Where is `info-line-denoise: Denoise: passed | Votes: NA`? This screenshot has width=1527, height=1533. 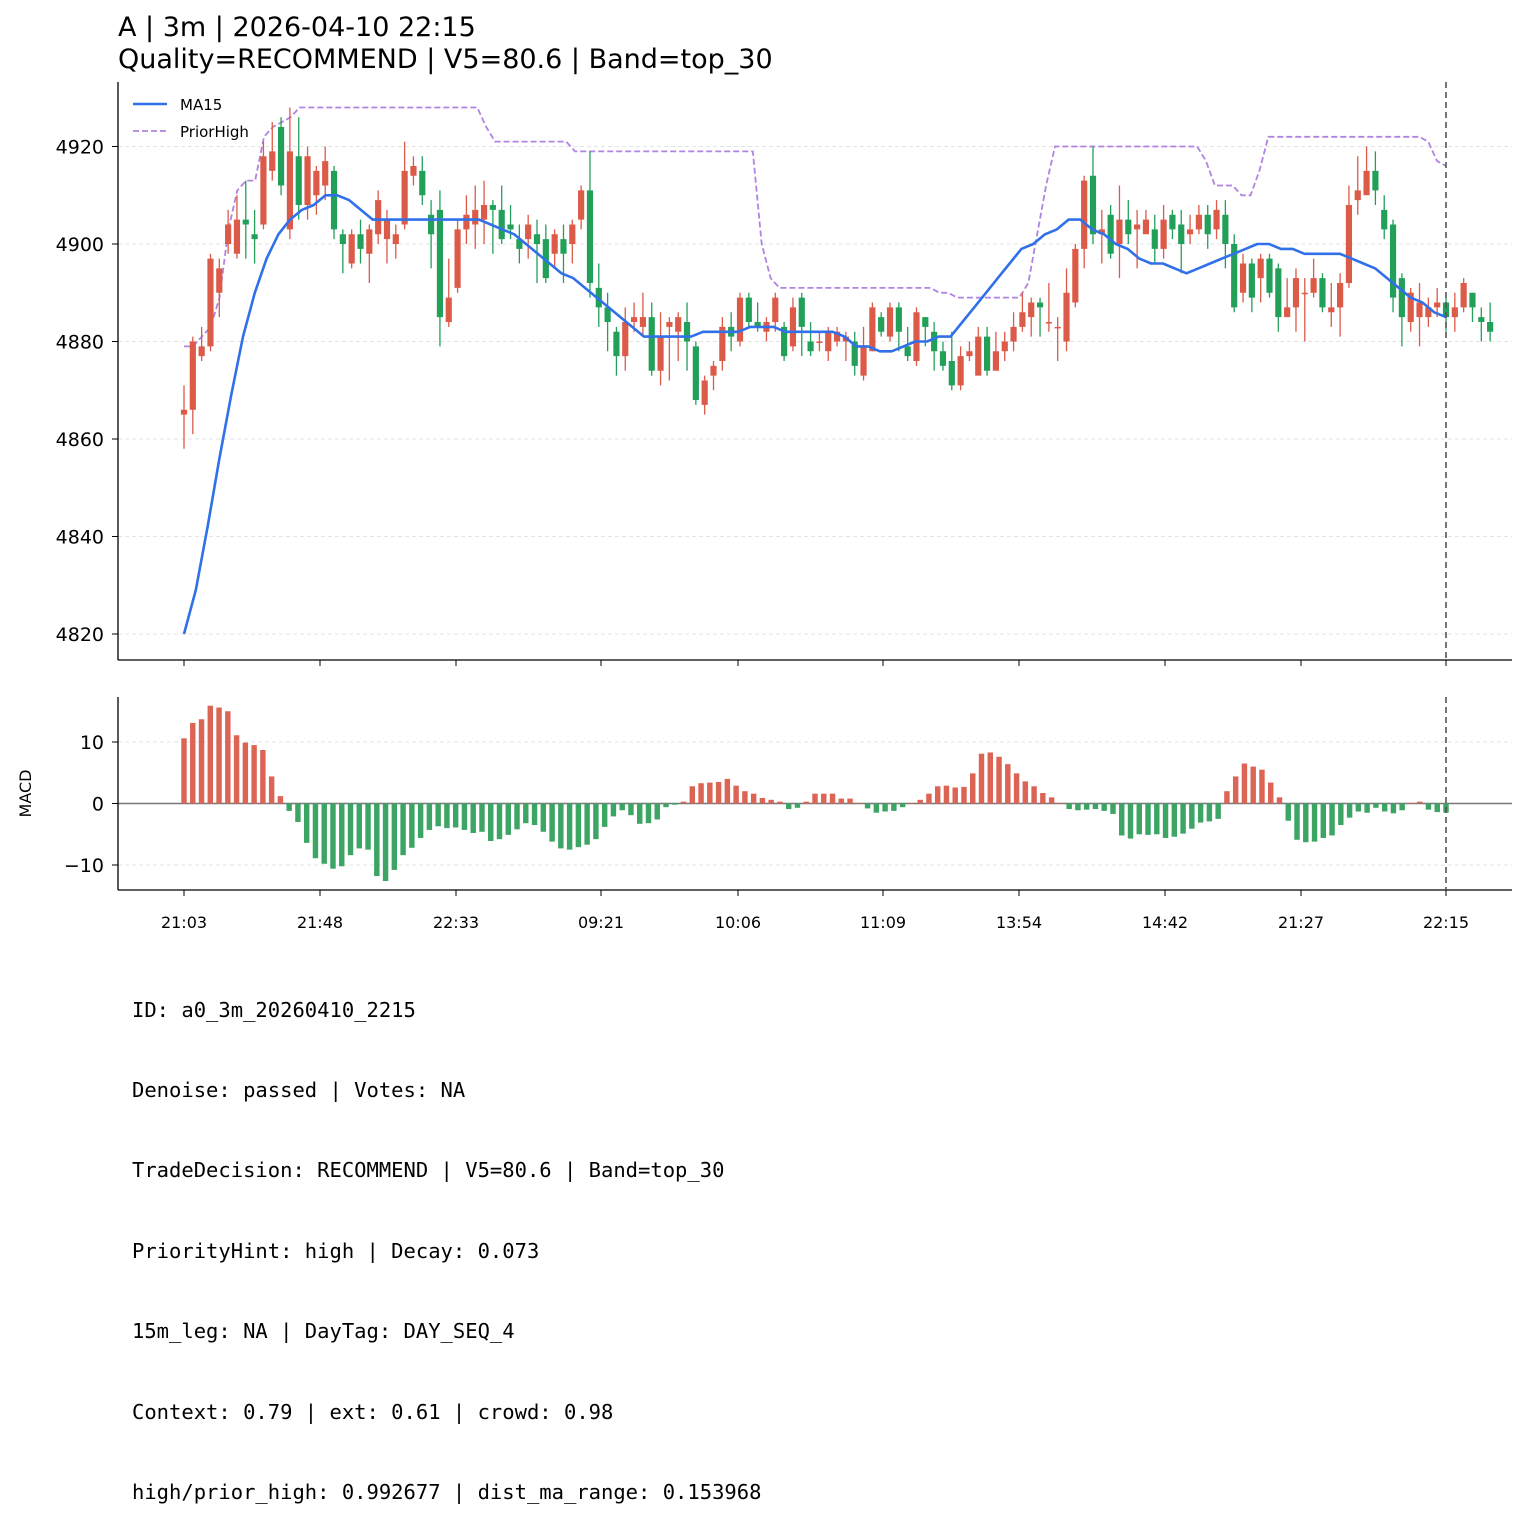 info-line-denoise: Denoise: passed | Votes: NA is located at coordinates (299, 1089).